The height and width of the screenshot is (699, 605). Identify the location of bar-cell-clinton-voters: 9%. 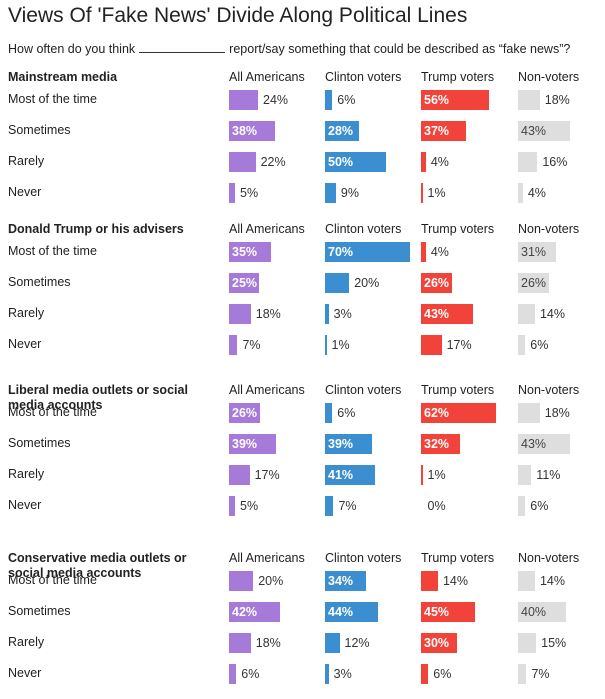
(371, 193).